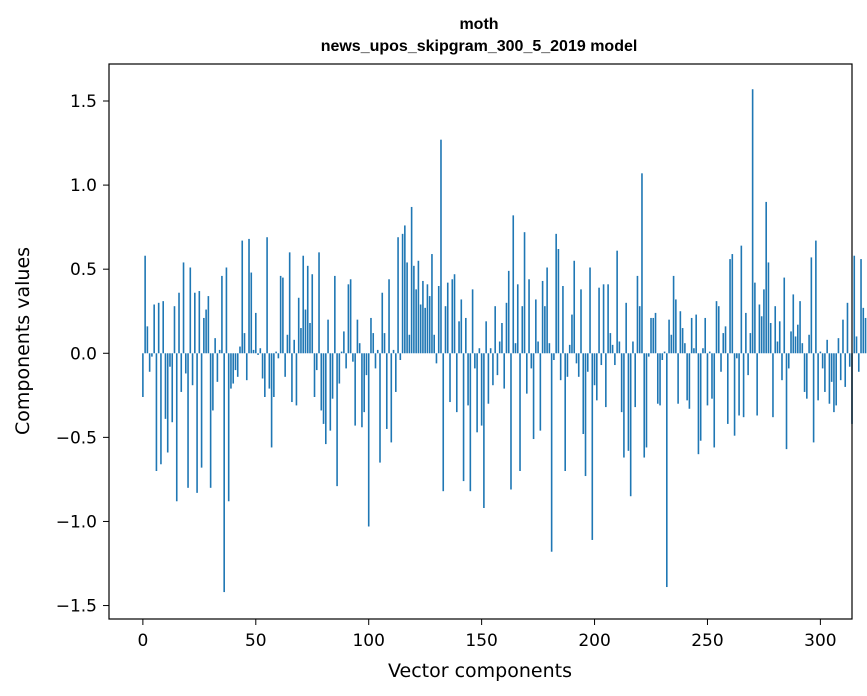 This screenshot has width=867, height=696. What do you see at coordinates (76, 607) in the screenshot?
I see `y-tick-label: −1.5` at bounding box center [76, 607].